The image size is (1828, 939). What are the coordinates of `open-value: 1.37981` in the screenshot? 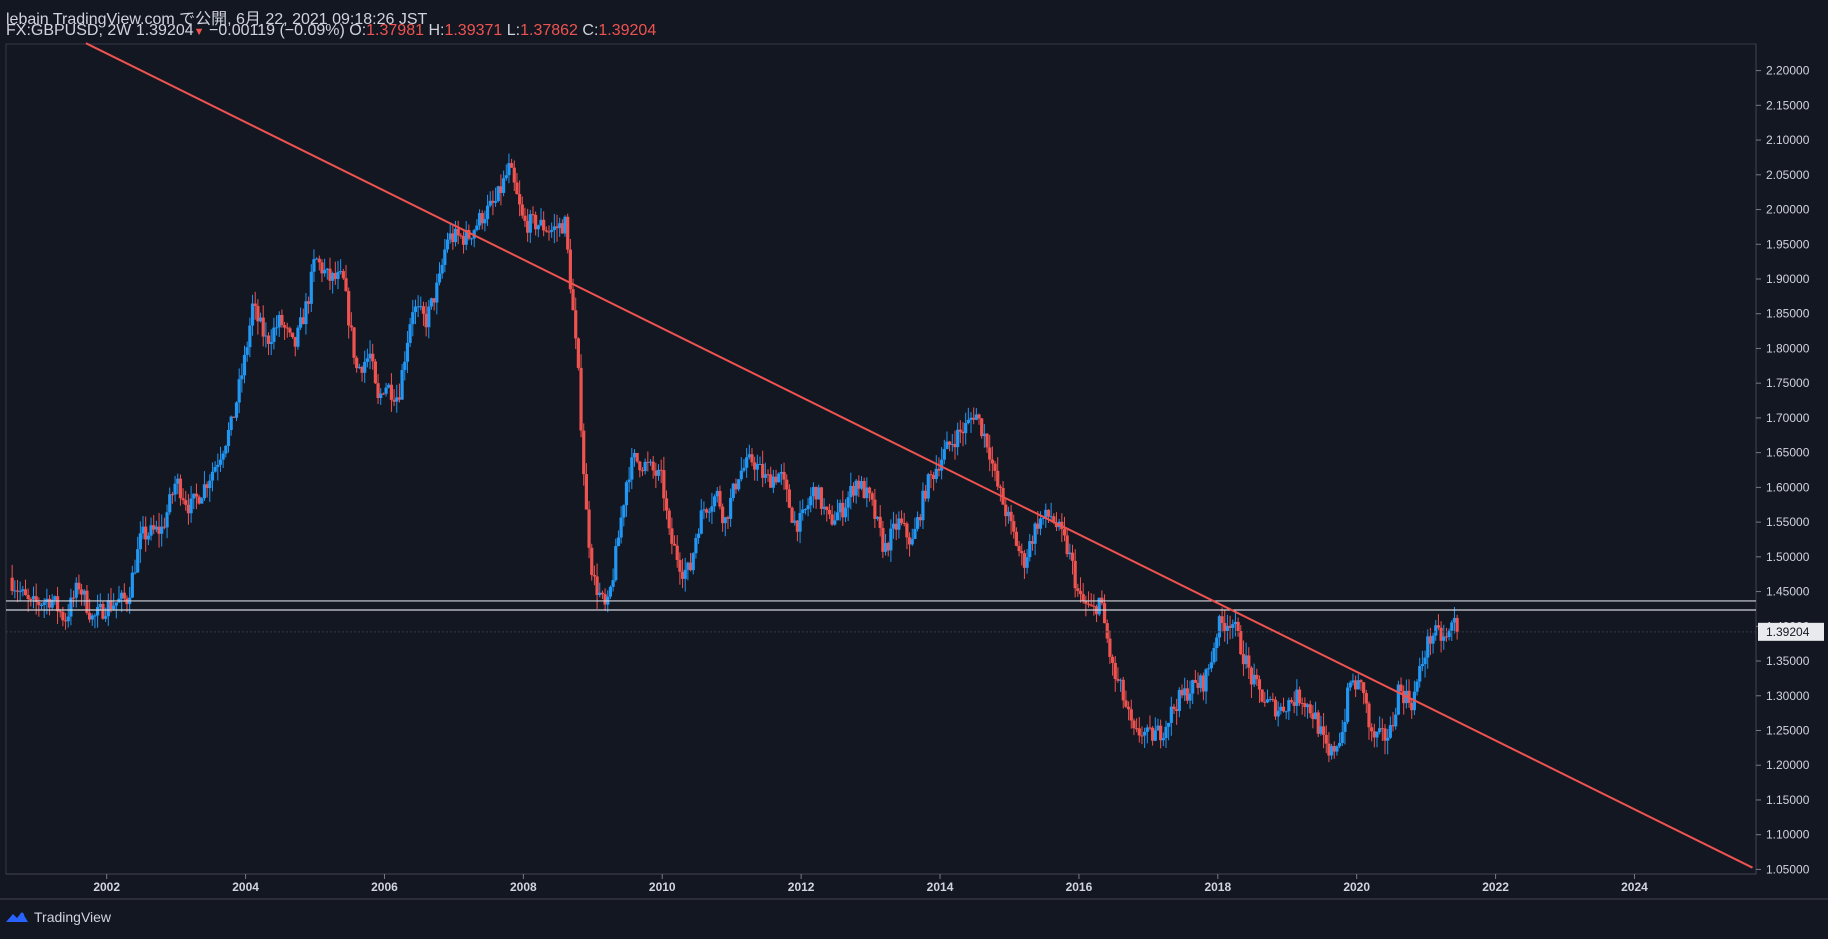 It's located at (395, 30).